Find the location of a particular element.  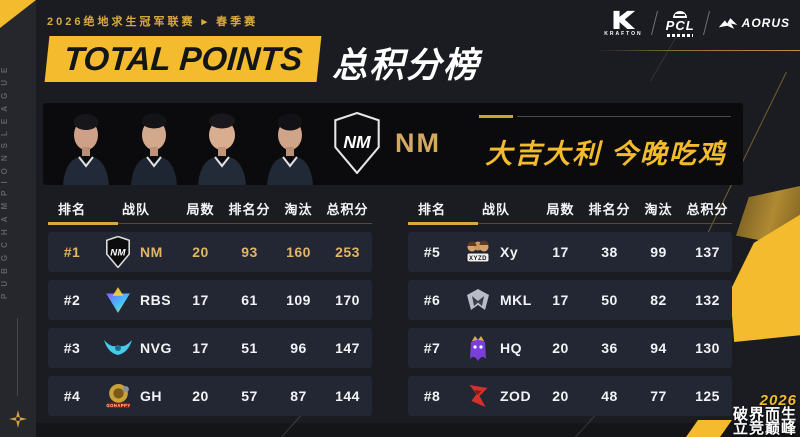

placement-value: 57 is located at coordinates (249, 396).